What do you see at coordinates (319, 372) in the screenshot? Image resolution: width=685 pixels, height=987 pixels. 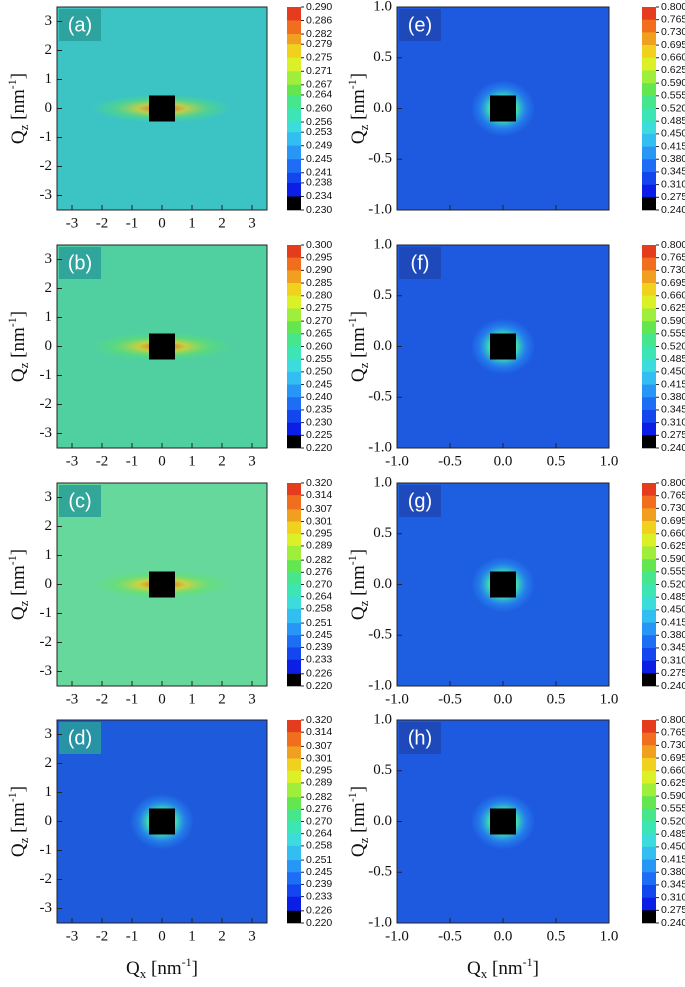 I see `colorbar-tick-label: 0.250` at bounding box center [319, 372].